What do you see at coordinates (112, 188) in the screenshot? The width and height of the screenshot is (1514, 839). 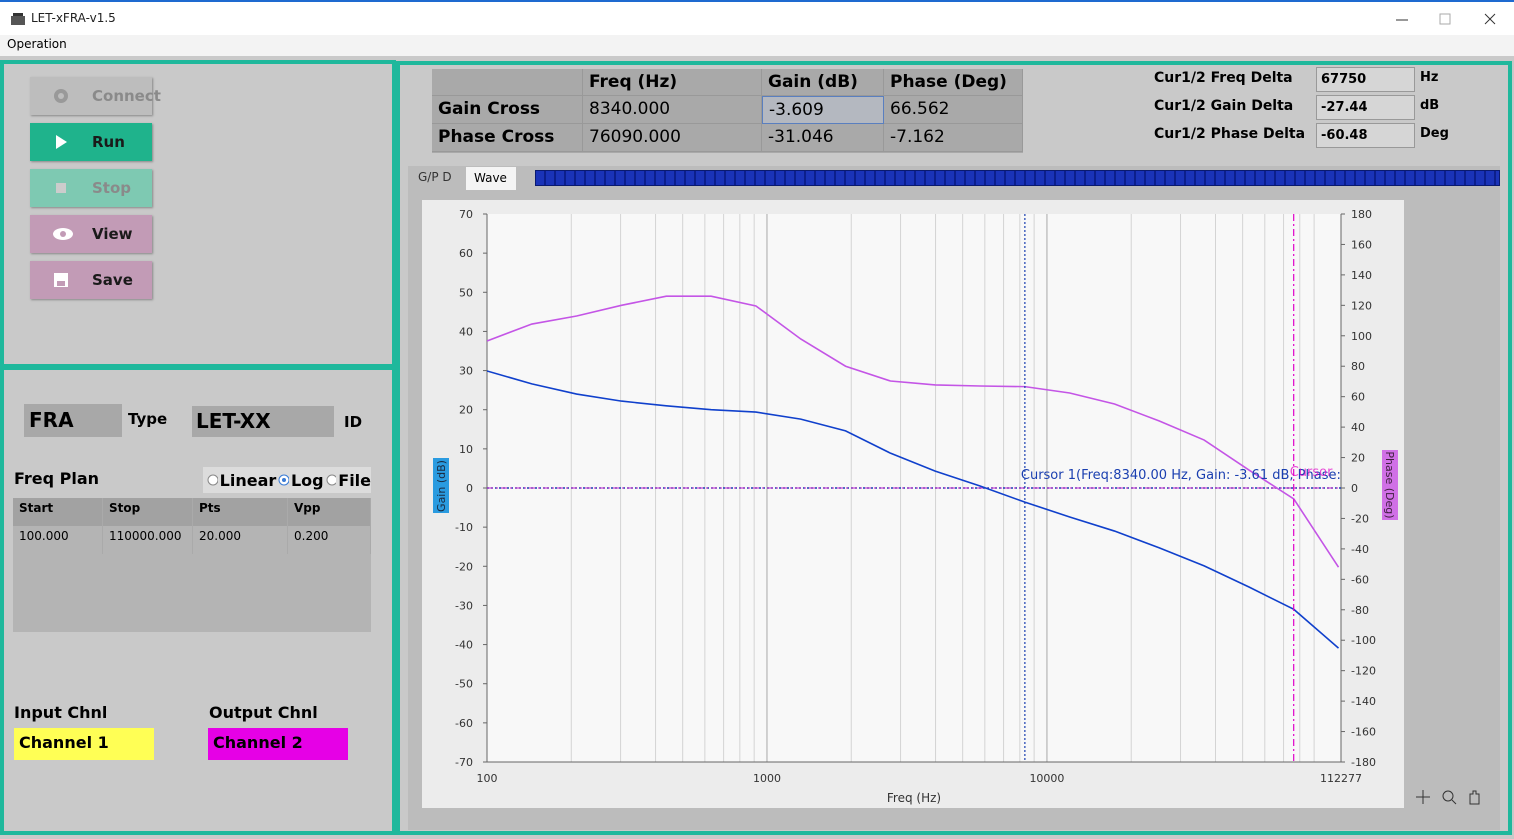 I see `button-label: Stop` at bounding box center [112, 188].